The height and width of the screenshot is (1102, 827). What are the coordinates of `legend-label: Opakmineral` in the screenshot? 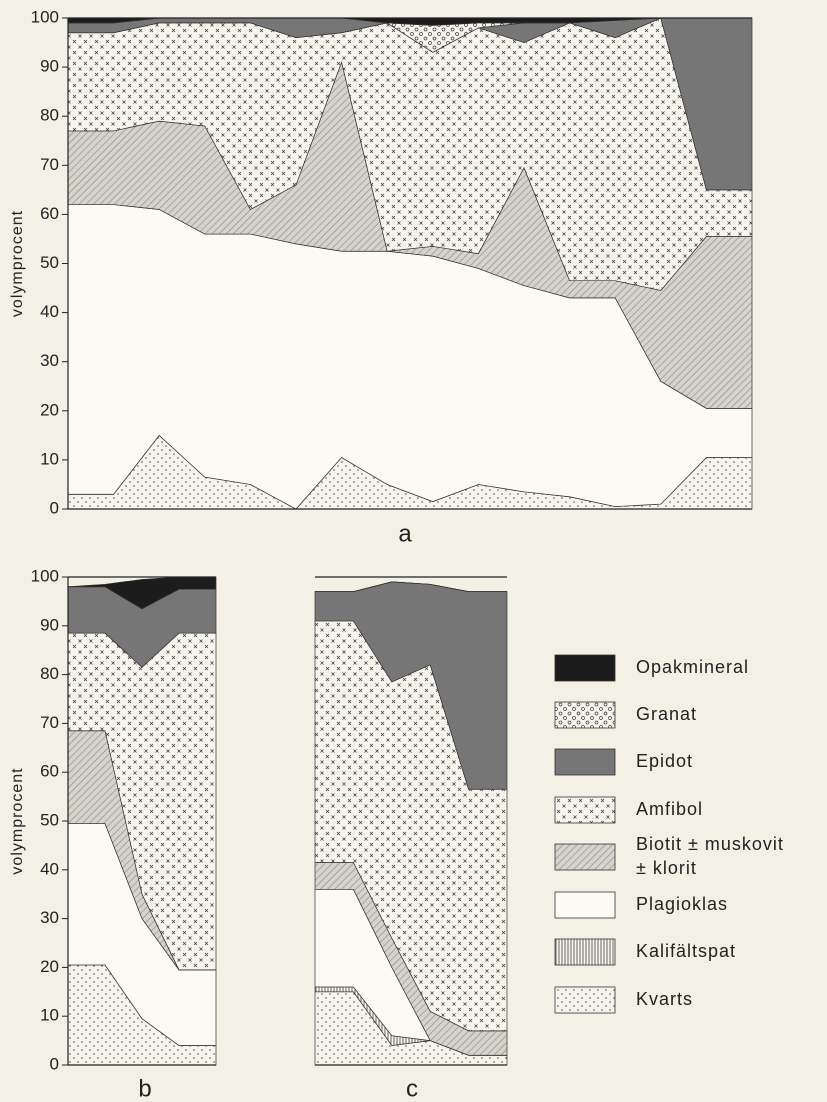 It's located at (692, 667).